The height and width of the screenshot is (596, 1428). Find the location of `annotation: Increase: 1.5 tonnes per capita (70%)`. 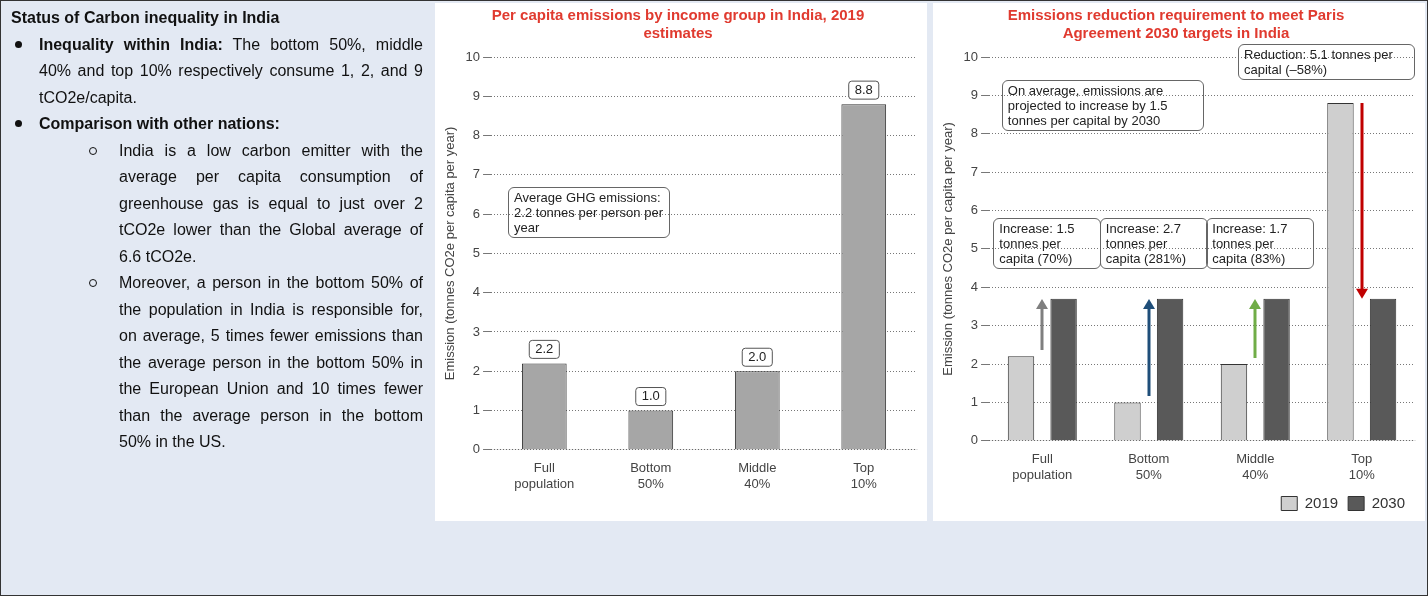

annotation: Increase: 1.5 tonnes per capita (70%) is located at coordinates (1047, 244).